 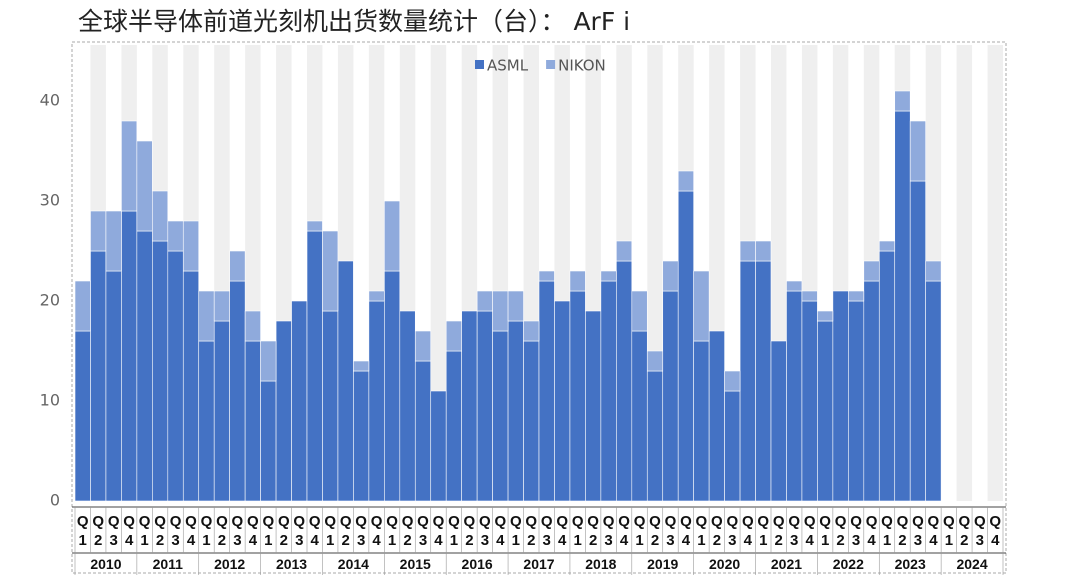 I want to click on legend-label: NIKON, so click(x=582, y=66).